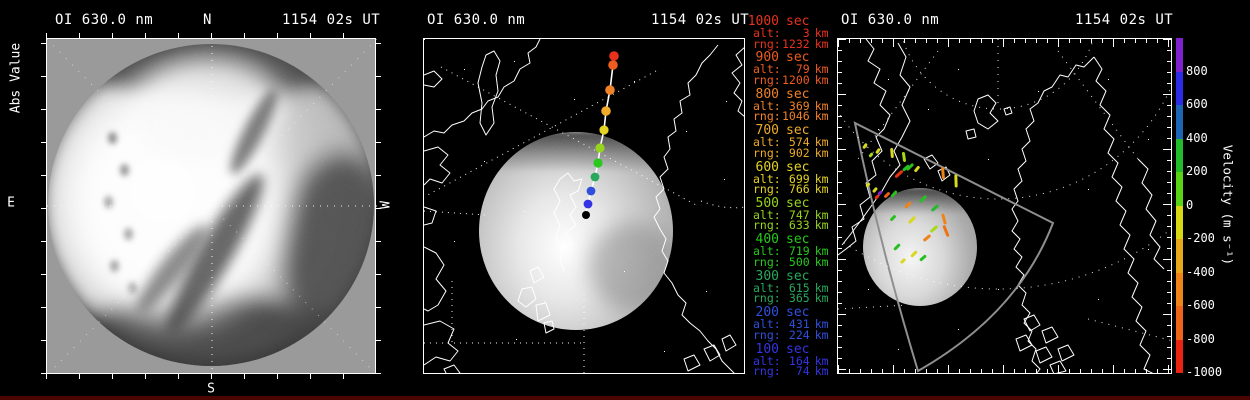  What do you see at coordinates (1200, 238) in the screenshot?
I see `colorbar-tick-label: -200` at bounding box center [1200, 238].